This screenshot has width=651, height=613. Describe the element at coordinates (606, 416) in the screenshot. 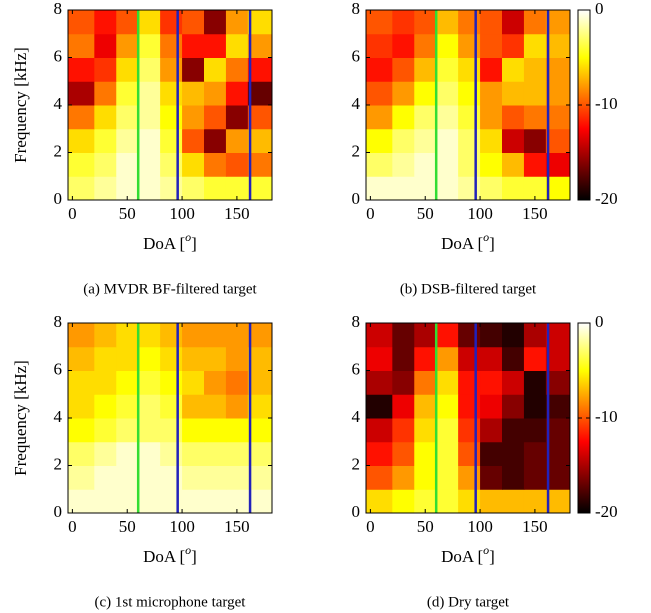

I see `colorbar-tick-label: -10` at that location.